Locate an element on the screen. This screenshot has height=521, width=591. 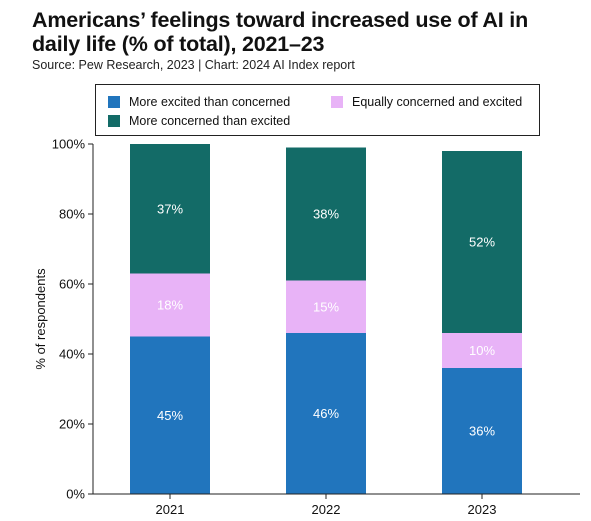
legend-item-excited: More excited than concerned is located at coordinates (199, 102).